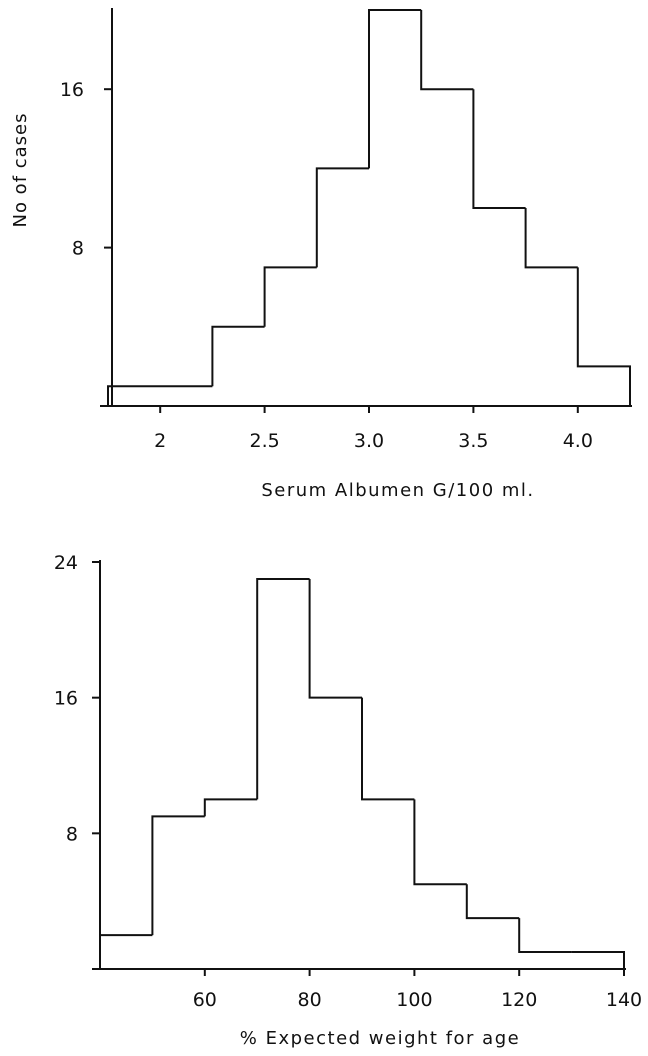  Describe the element at coordinates (369, 441) in the screenshot. I see `x-tick-label: 3.0` at that location.